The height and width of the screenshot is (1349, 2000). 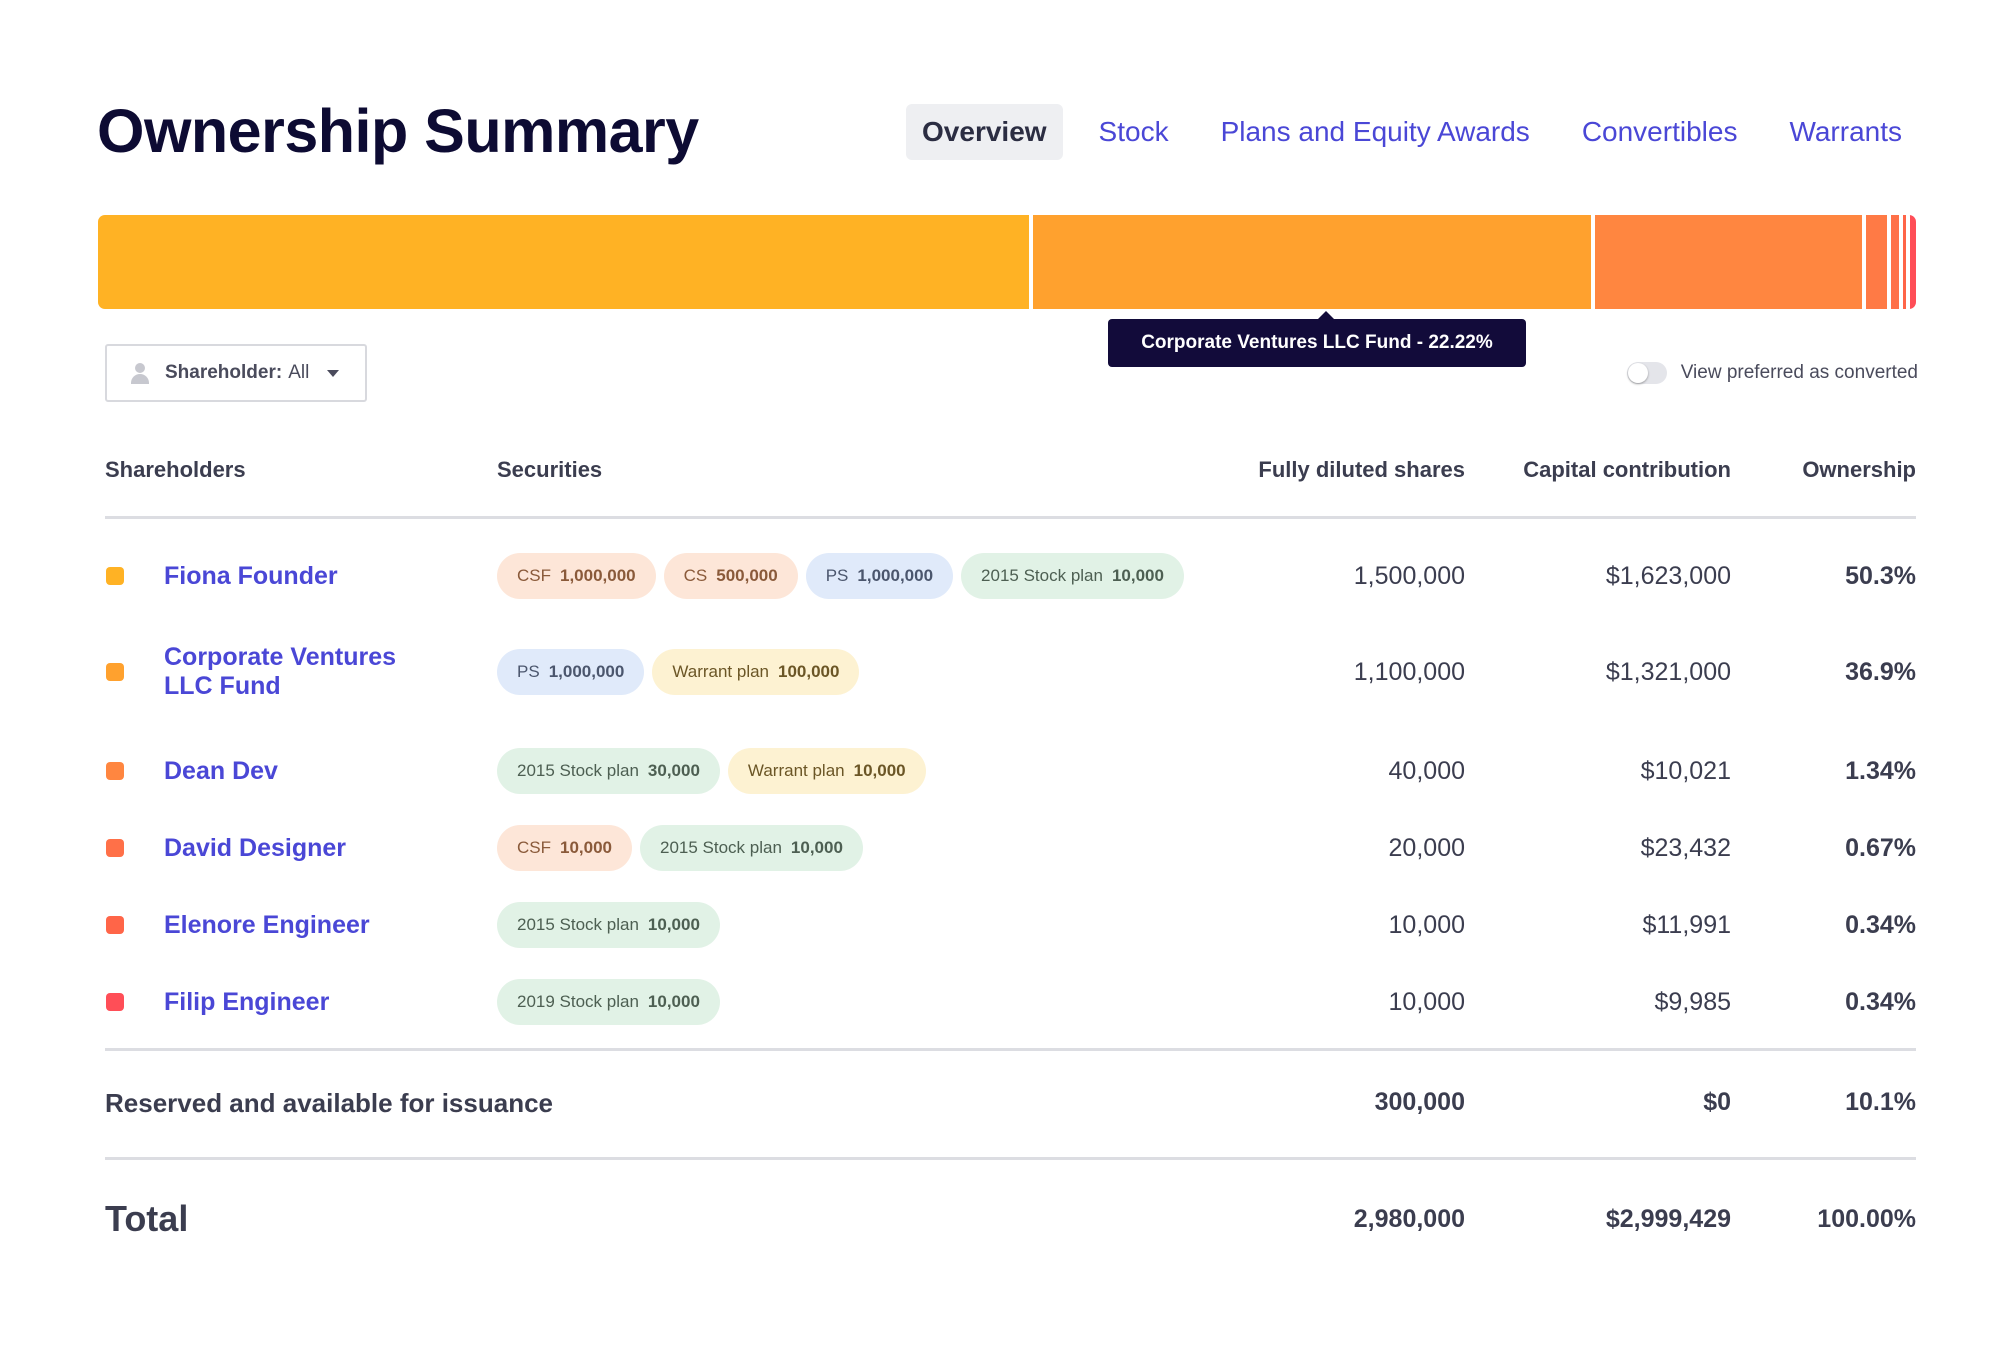 What do you see at coordinates (255, 848) in the screenshot?
I see `shareholder-name-link: David Designer` at bounding box center [255, 848].